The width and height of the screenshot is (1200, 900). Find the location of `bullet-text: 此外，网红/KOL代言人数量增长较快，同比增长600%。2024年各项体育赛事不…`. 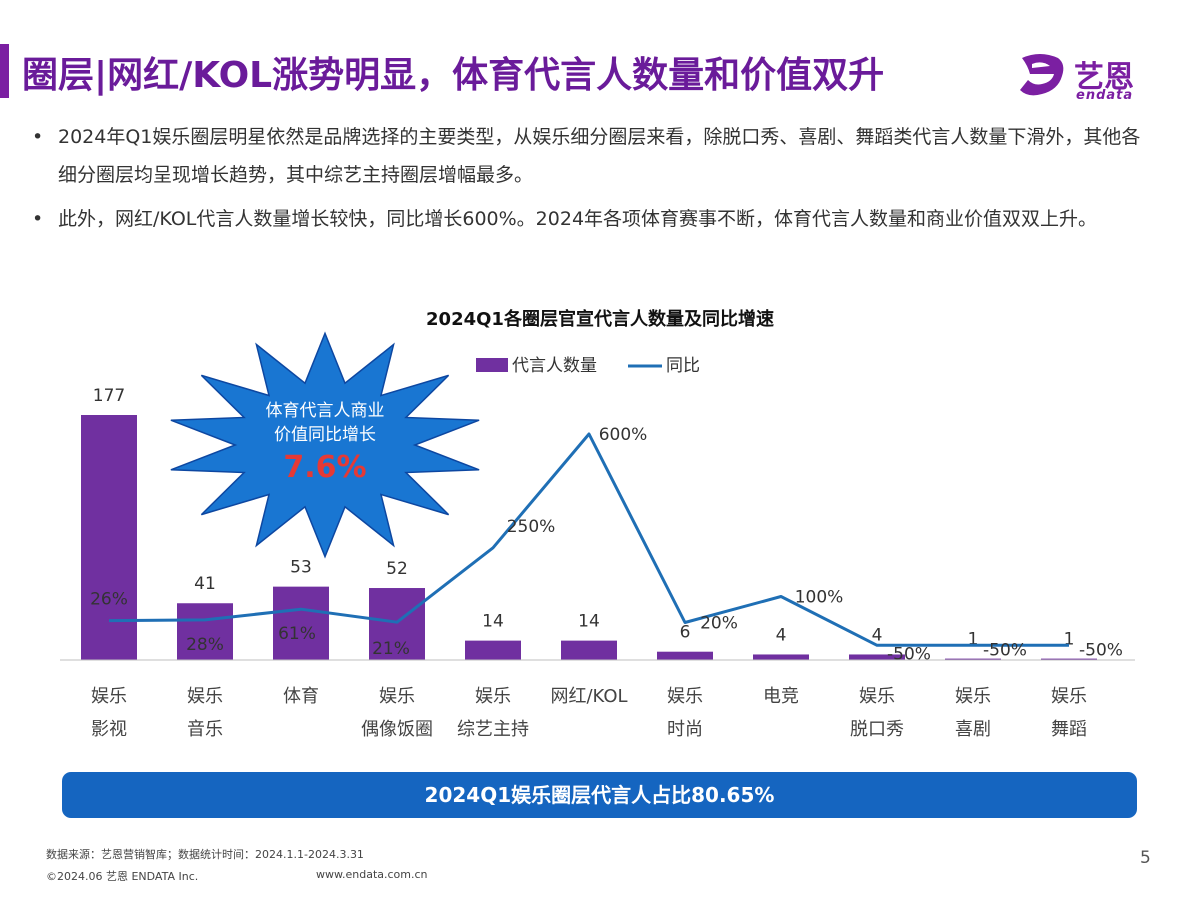

bullet-text: 此外，网红/KOL代言人数量增长较快，同比增长600%。2024年各项体育赛事不… is located at coordinates (578, 219).